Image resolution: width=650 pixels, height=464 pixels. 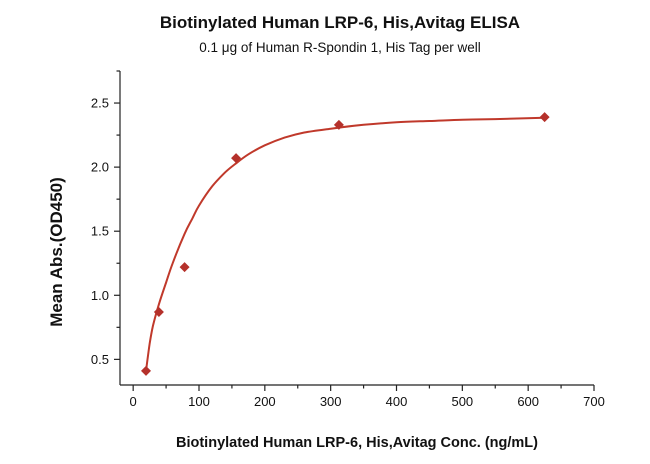 I want to click on y-tick-label: 1.5, so click(x=100, y=231).